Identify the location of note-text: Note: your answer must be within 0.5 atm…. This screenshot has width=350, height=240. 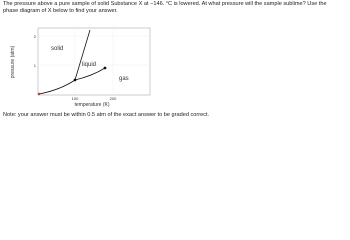
(106, 115).